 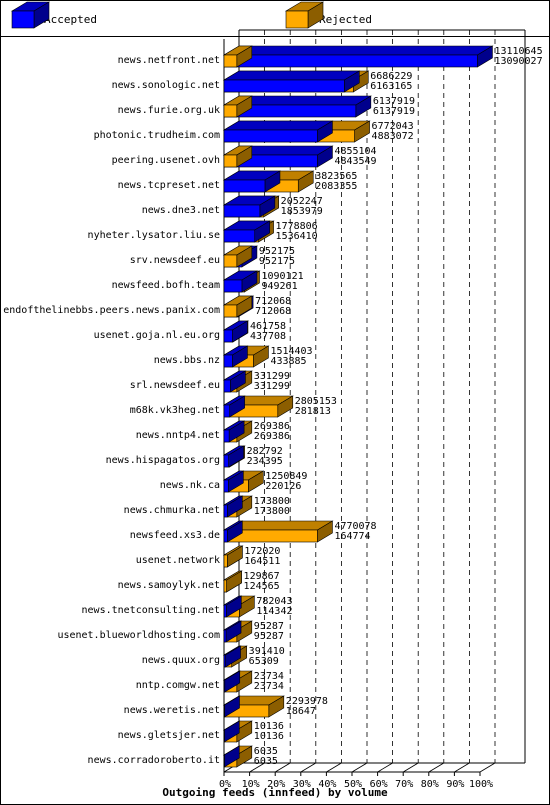 What do you see at coordinates (301, 711) in the screenshot?
I see `value-label-accepted: 18647` at bounding box center [301, 711].